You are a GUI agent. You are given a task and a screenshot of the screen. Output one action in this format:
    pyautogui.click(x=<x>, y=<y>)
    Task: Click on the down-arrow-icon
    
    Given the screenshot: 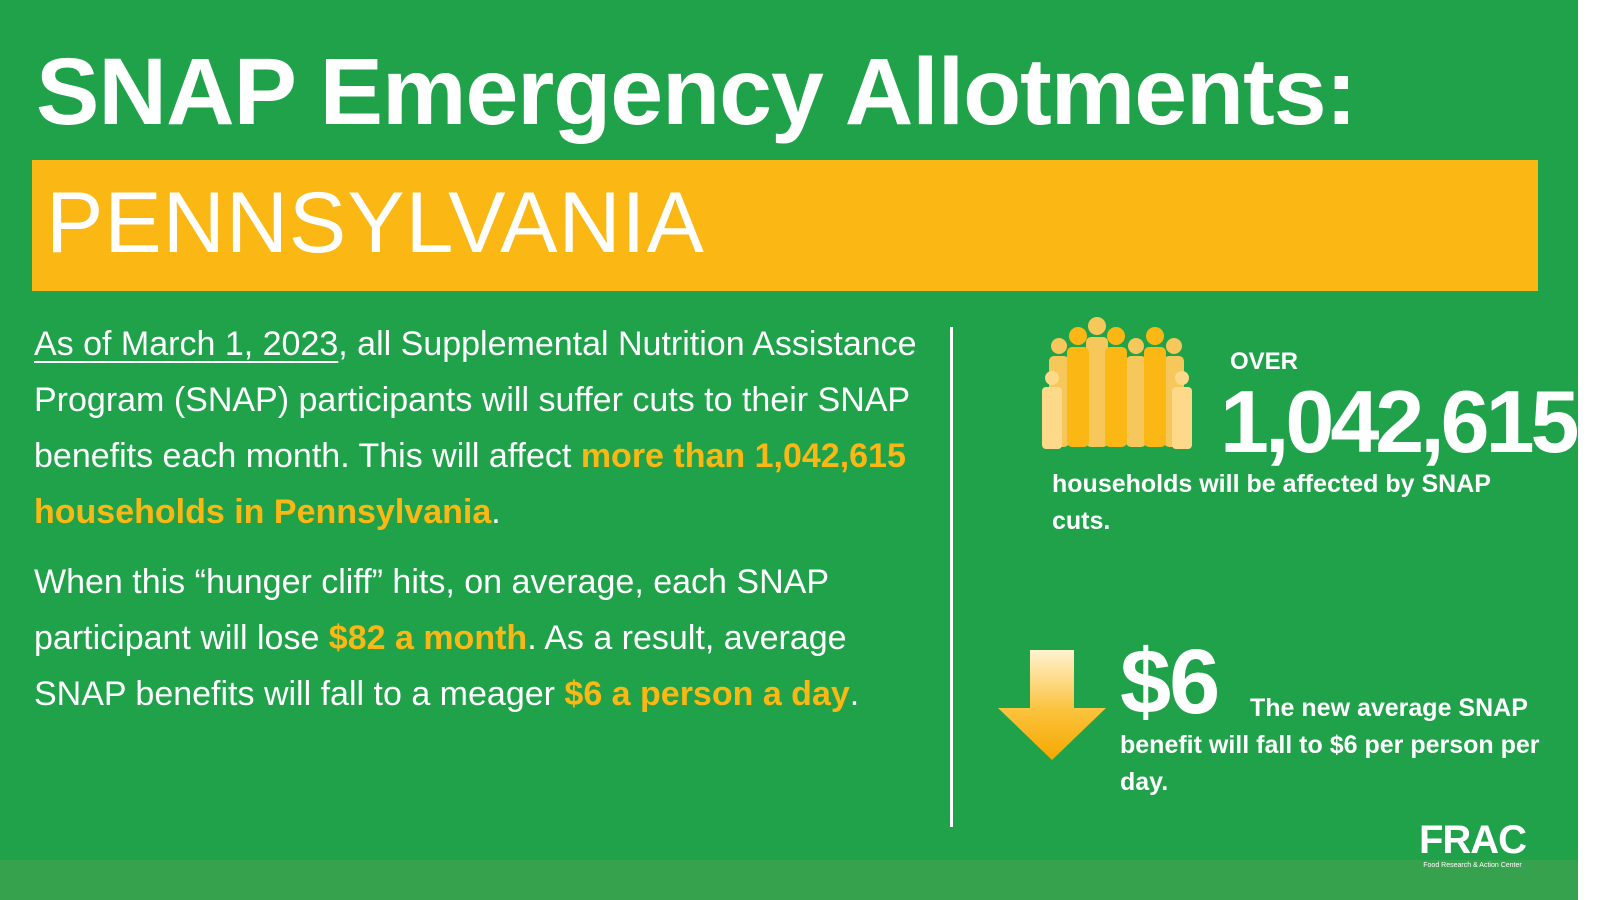 What is the action you would take?
    pyautogui.click(x=1052, y=705)
    